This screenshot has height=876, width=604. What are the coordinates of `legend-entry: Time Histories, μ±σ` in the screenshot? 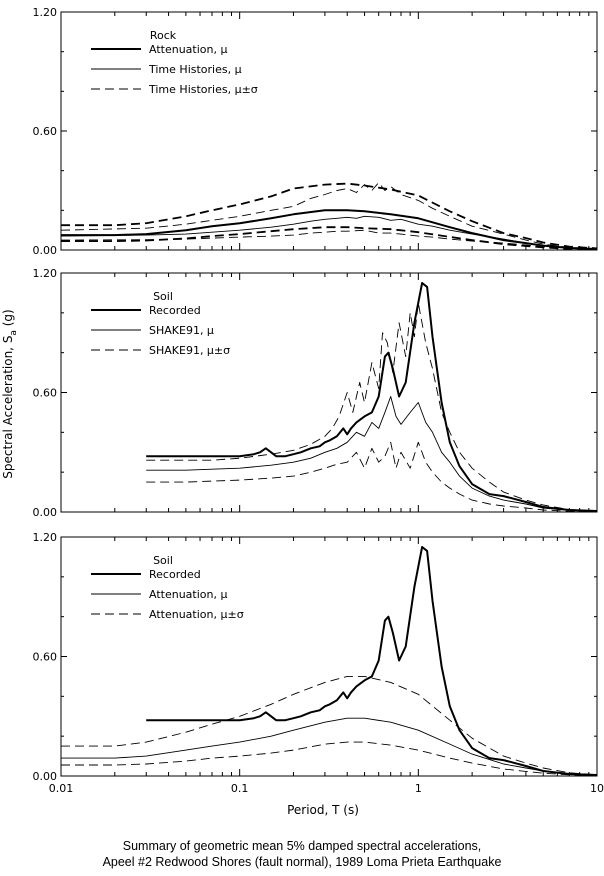 It's located at (203, 89).